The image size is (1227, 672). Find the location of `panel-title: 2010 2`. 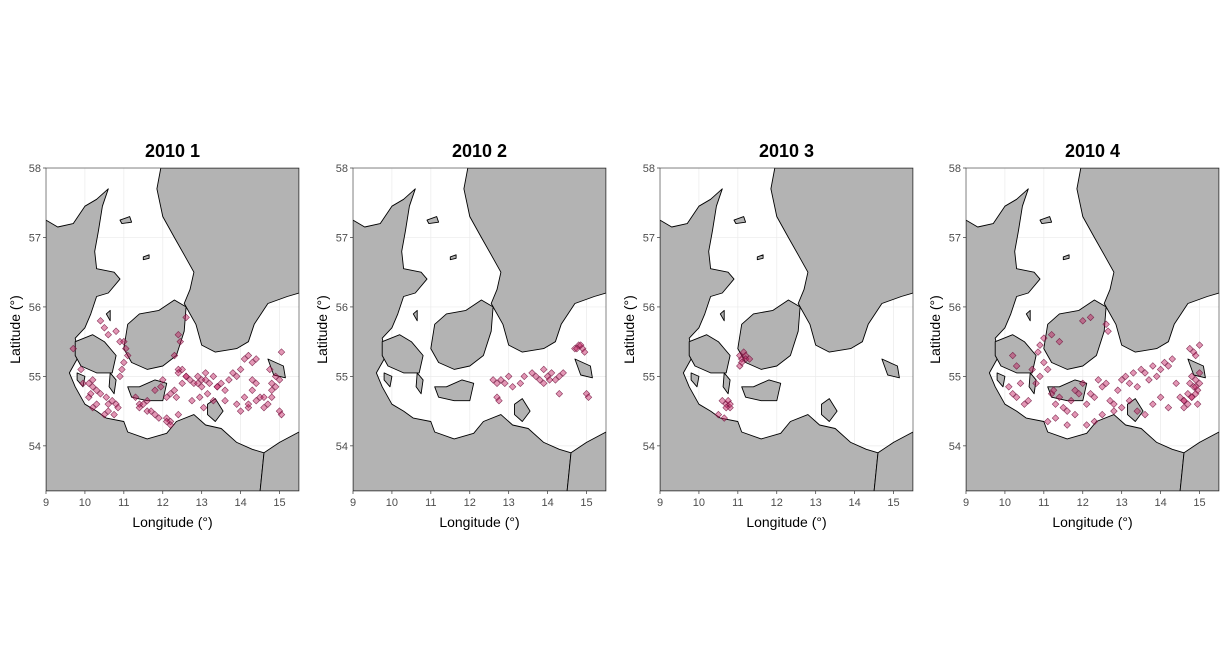

panel-title: 2010 2 is located at coordinates (479, 151).